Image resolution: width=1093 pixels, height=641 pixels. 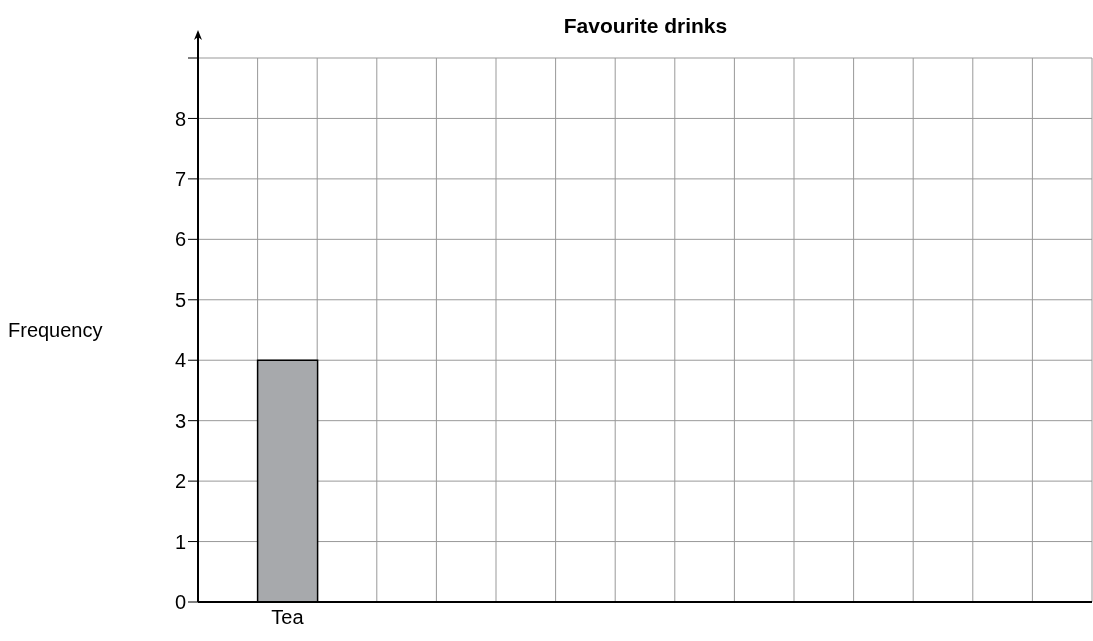 What do you see at coordinates (645, 26) in the screenshot?
I see `chart-title: Favourite drinks` at bounding box center [645, 26].